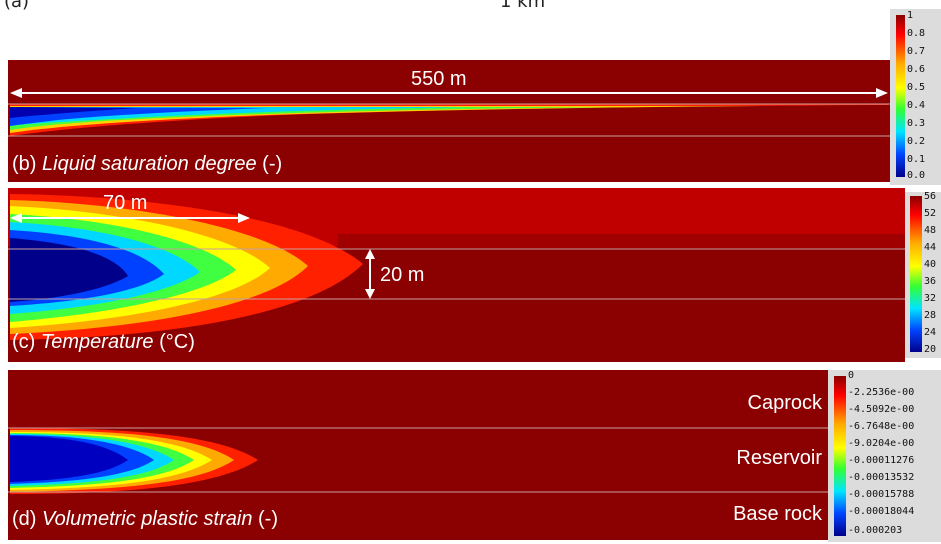 The width and height of the screenshot is (941, 544). What do you see at coordinates (147, 164) in the screenshot?
I see `panel-b-label: (b) Liquid saturation degree (-)` at bounding box center [147, 164].